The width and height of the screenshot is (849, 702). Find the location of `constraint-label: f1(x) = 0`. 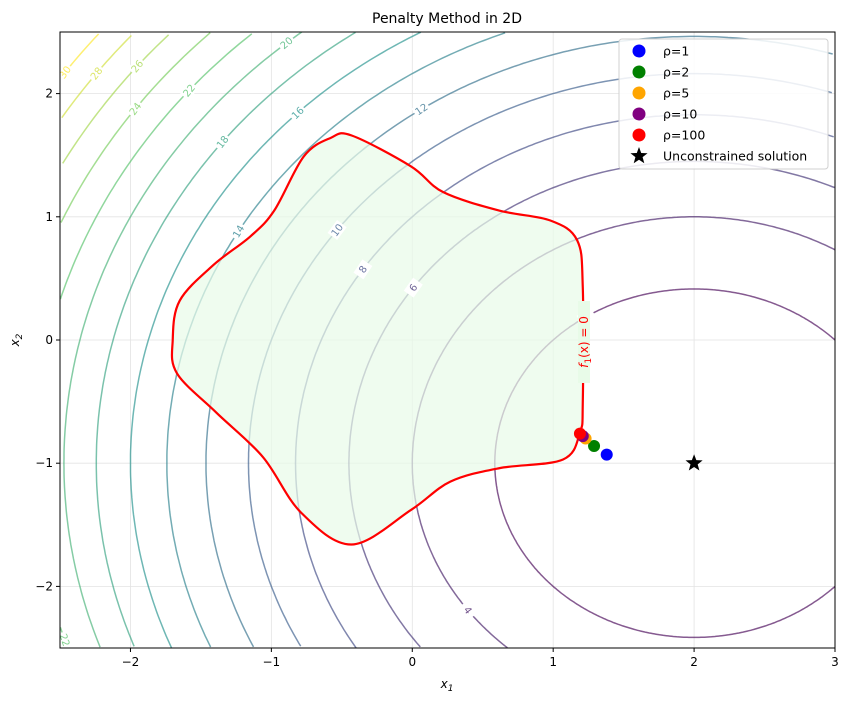

constraint-label: f1(x) = 0 is located at coordinates (585, 342).